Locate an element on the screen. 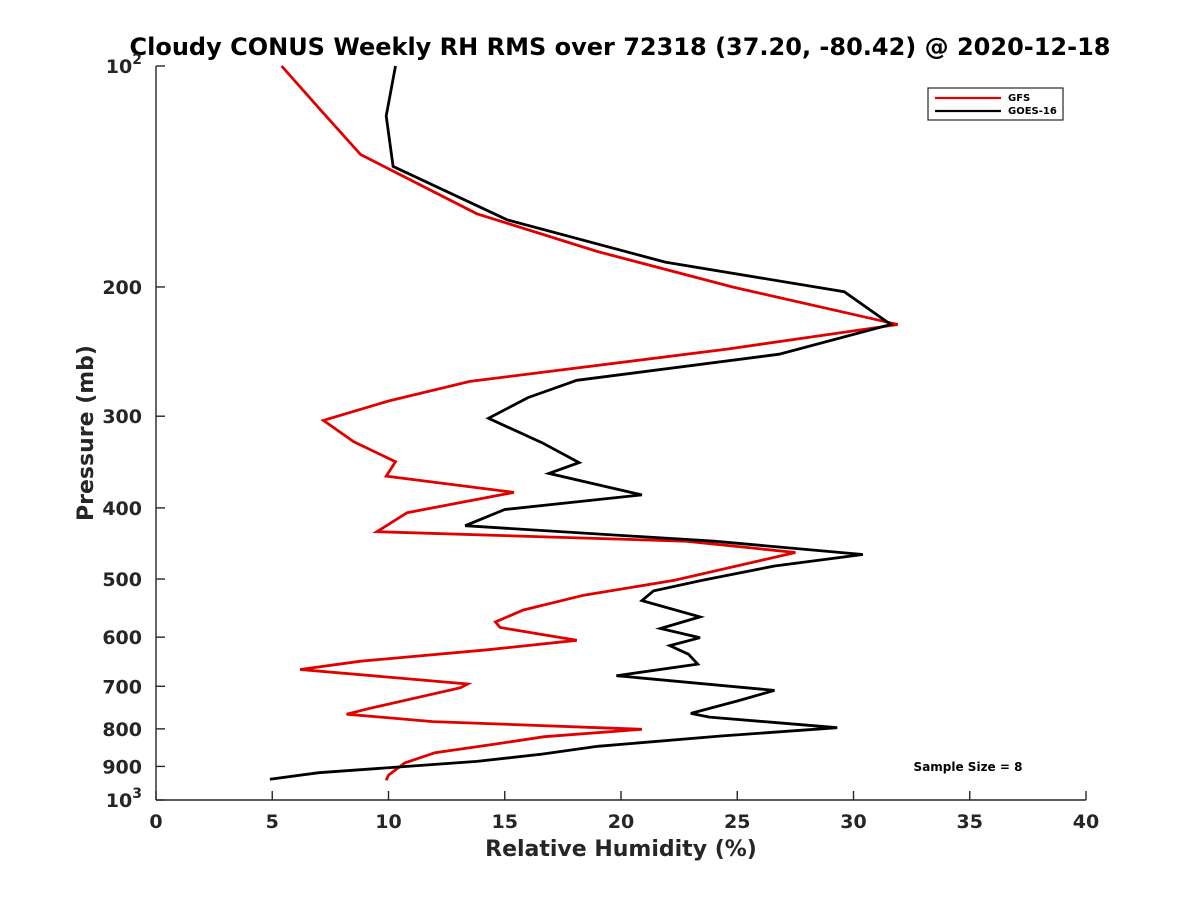 The height and width of the screenshot is (900, 1200). legend-box is located at coordinates (995, 104).